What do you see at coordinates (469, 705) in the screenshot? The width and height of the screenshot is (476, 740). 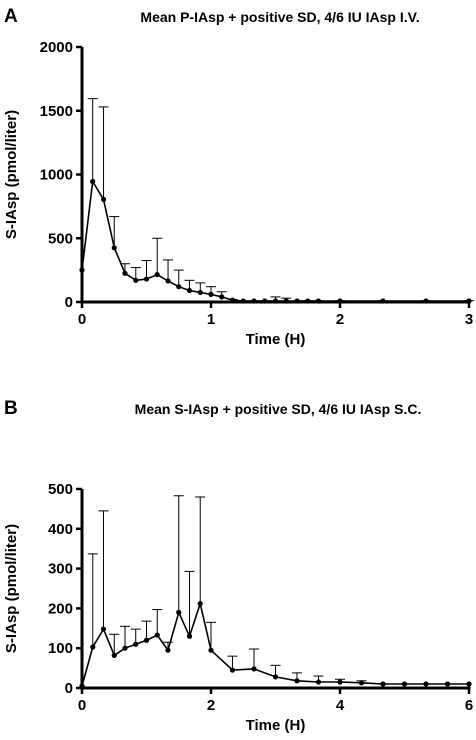 I see `x-tick-label: 6` at bounding box center [469, 705].